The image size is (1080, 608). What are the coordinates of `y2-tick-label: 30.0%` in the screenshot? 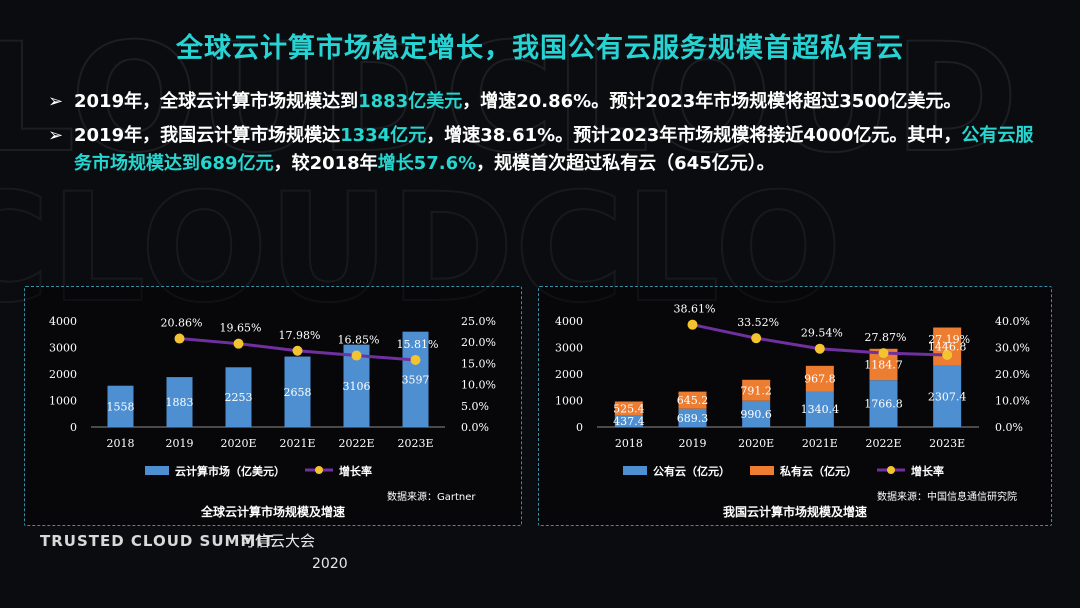 It's located at (1012, 348).